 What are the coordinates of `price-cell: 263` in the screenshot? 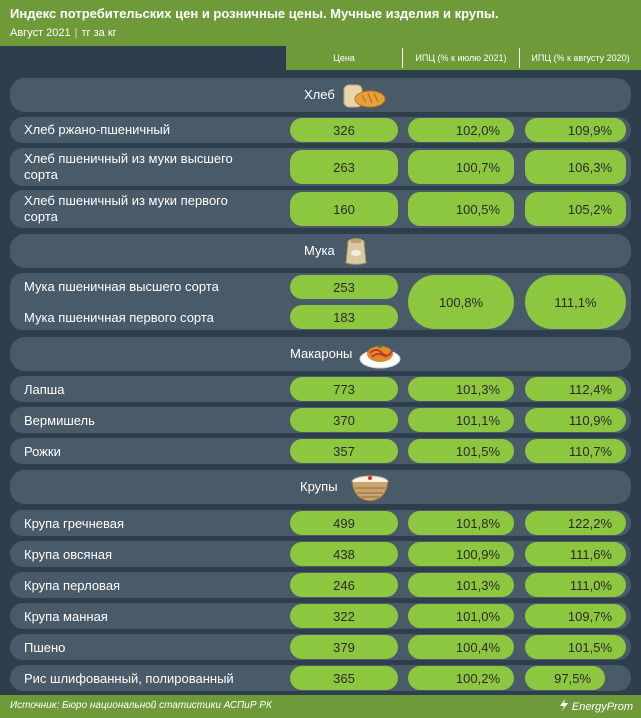 It's located at (344, 167).